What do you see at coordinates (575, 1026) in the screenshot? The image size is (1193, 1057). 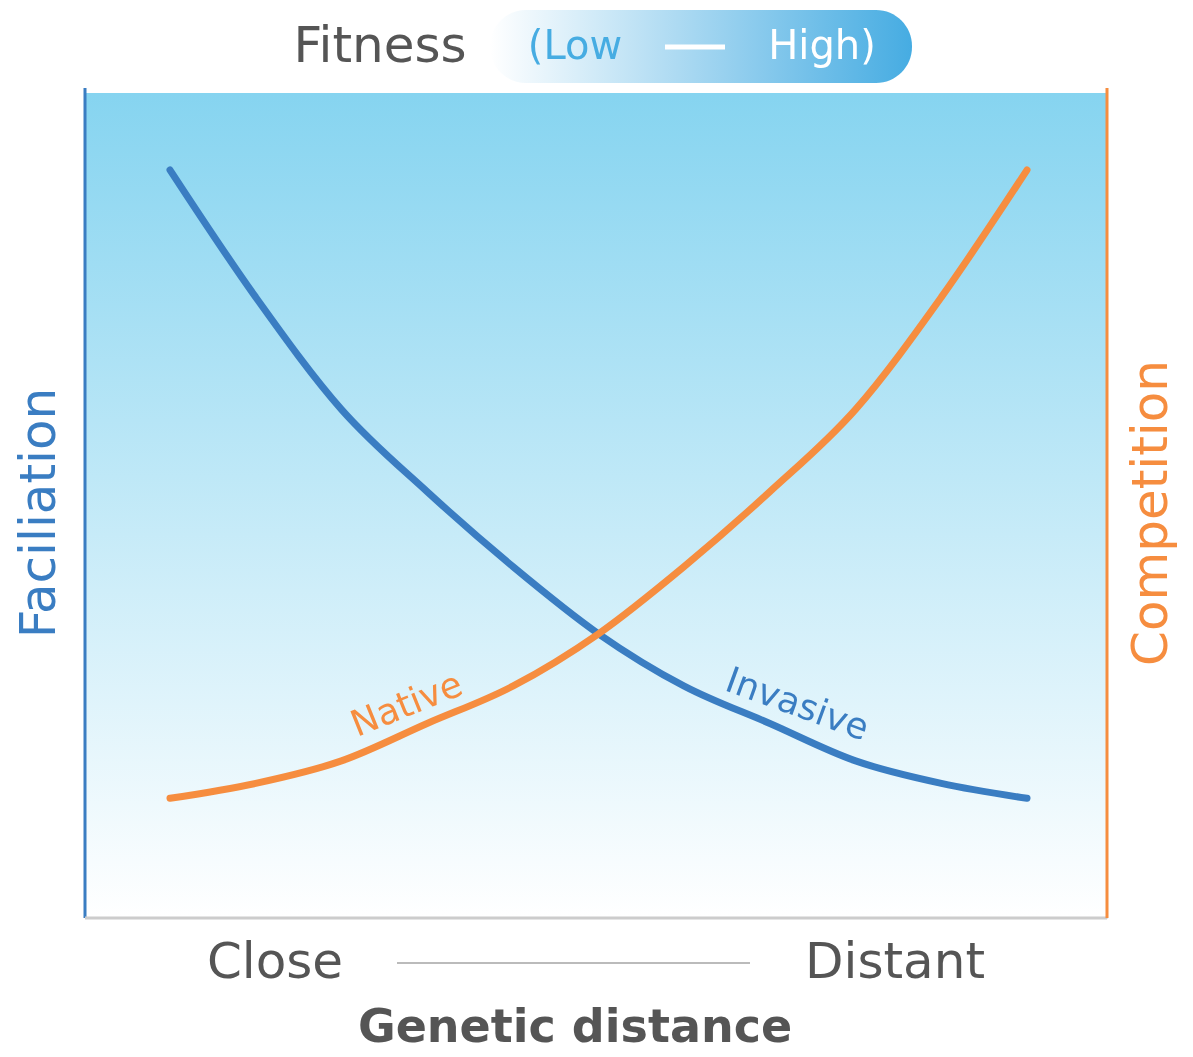 I see `x-axis-title: Genetic distance` at bounding box center [575, 1026].